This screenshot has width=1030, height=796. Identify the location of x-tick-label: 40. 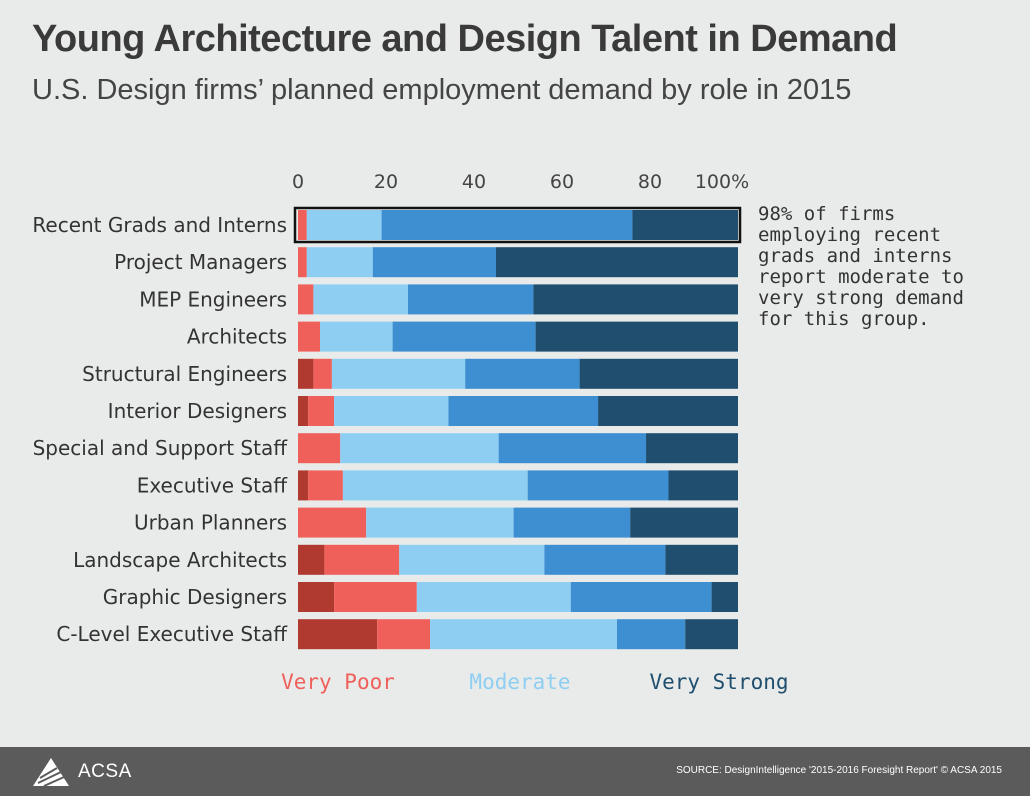
(474, 182).